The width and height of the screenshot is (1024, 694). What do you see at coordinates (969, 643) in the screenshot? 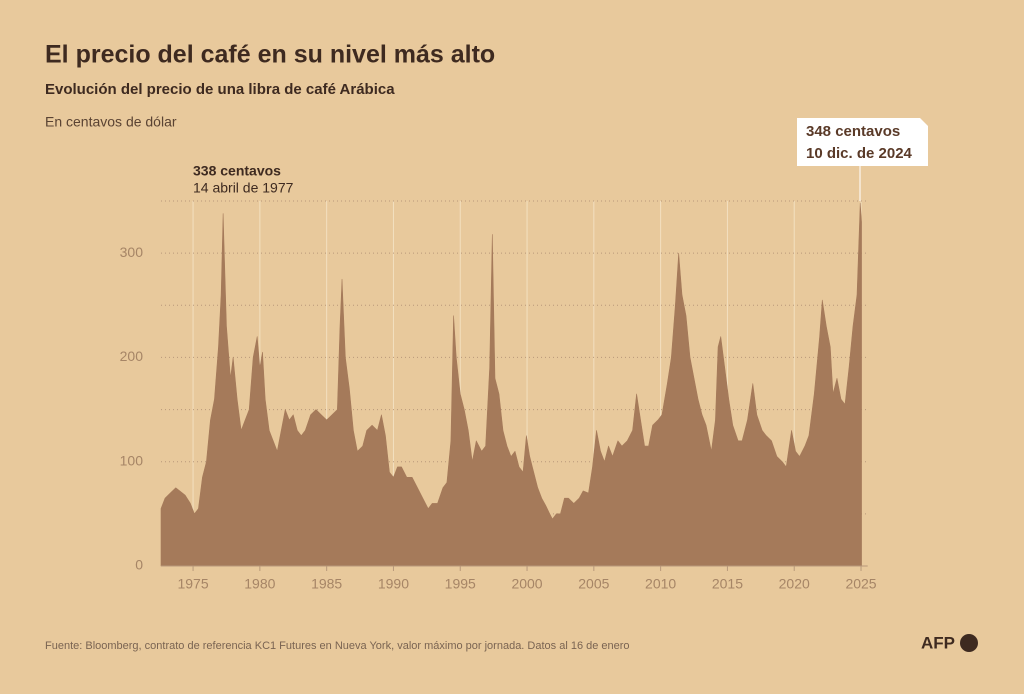
I see `logo-dot` at bounding box center [969, 643].